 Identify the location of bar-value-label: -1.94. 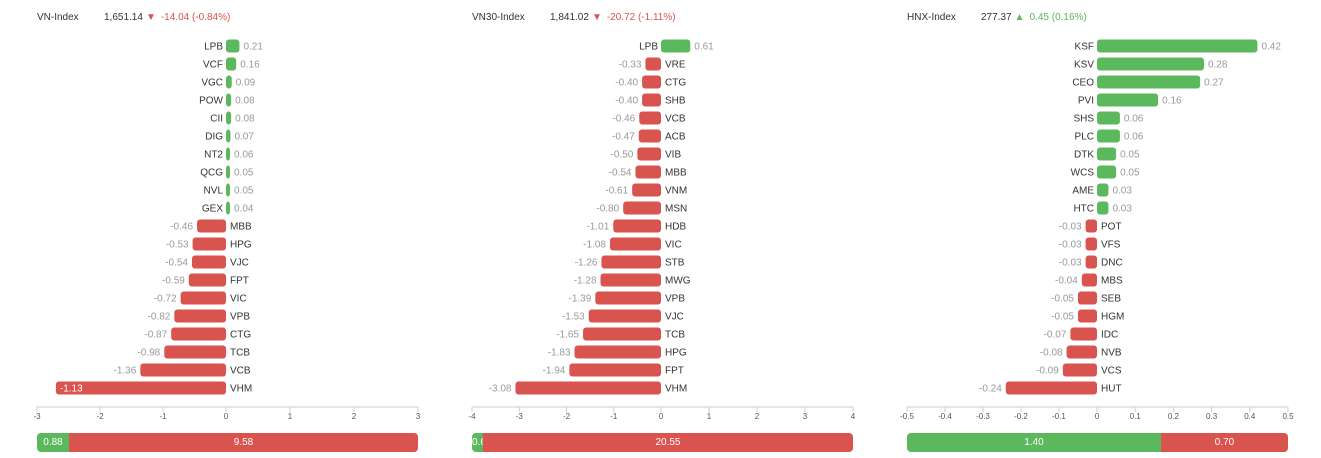
(554, 371).